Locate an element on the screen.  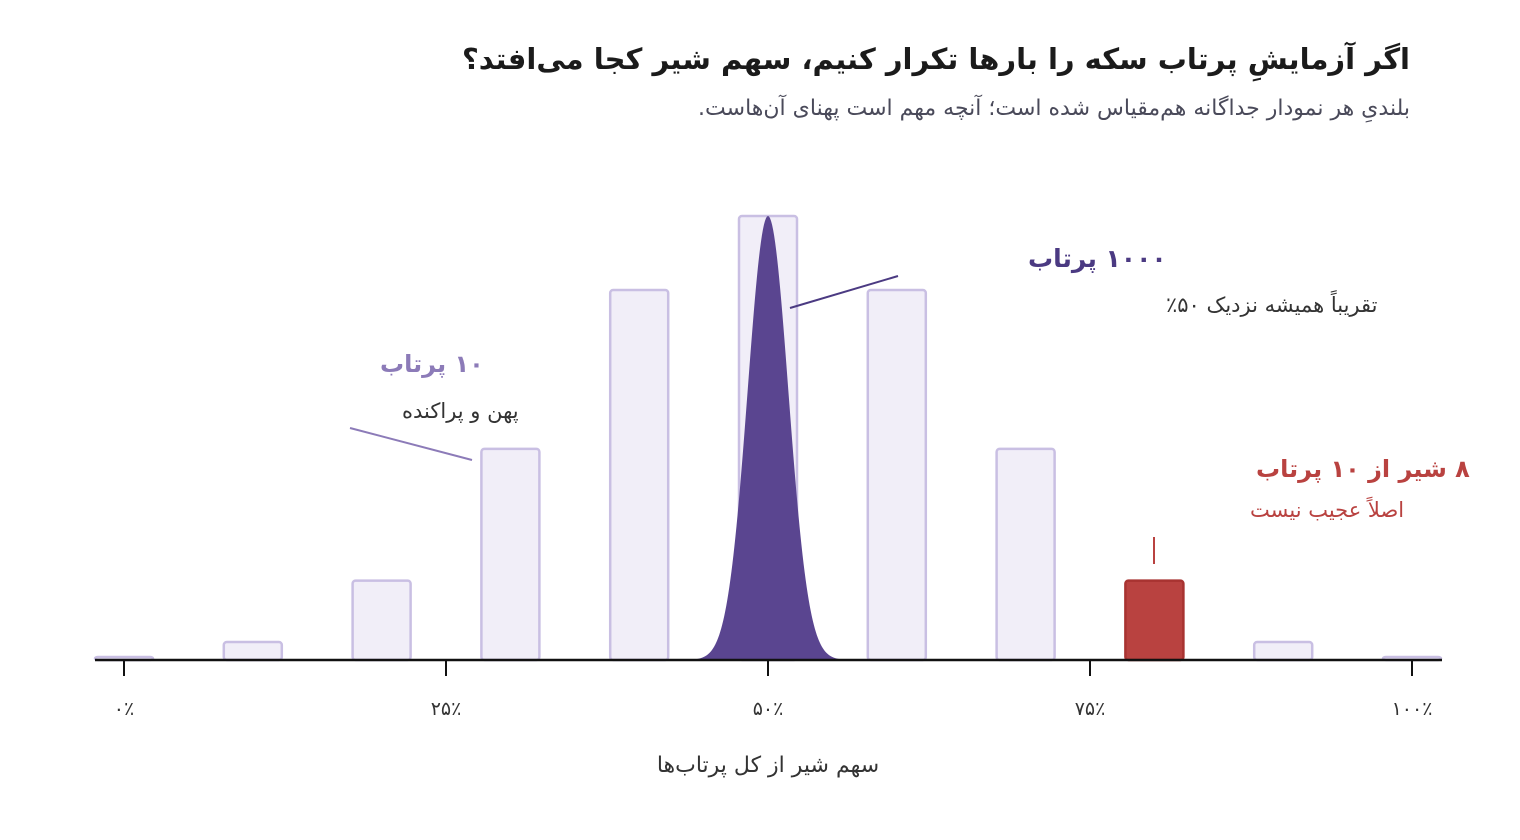
x-tick-label: ۵۰٪ is located at coordinates (768, 709).